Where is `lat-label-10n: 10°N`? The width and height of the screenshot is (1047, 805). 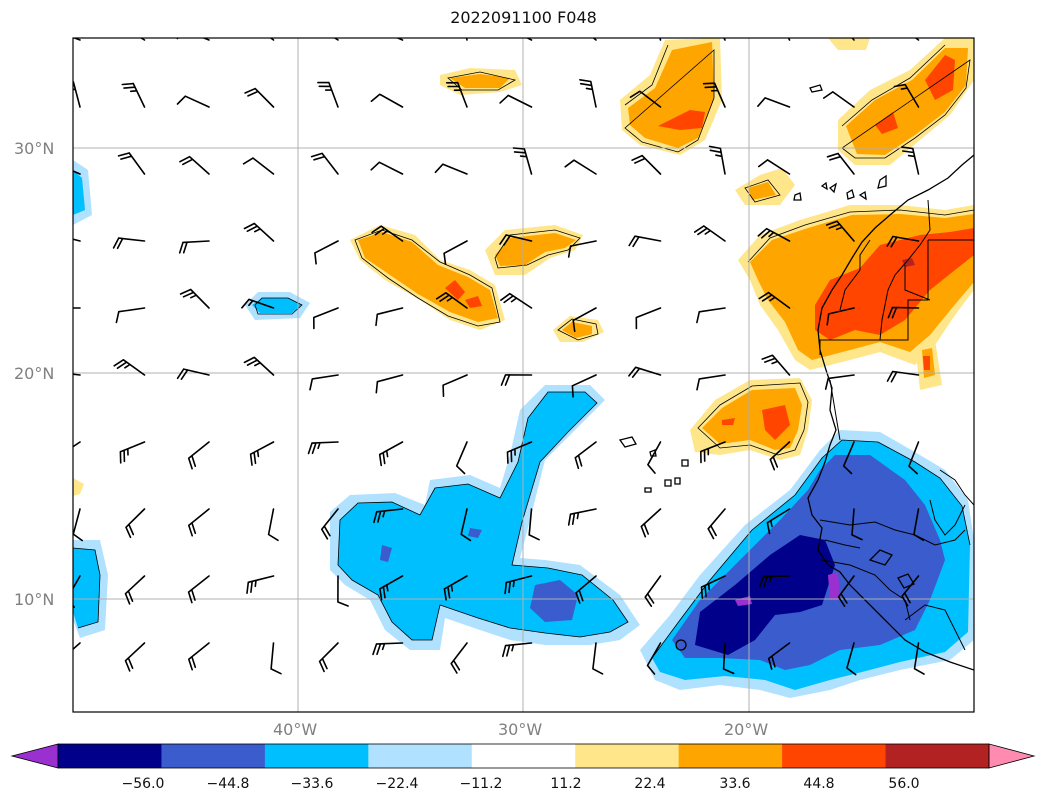
lat-label-10n: 10°N is located at coordinates (34, 599).